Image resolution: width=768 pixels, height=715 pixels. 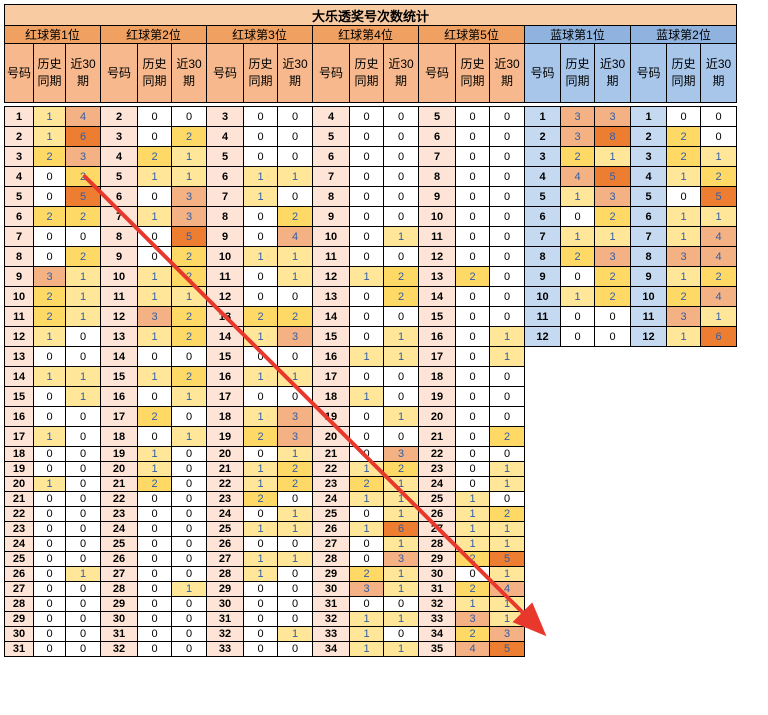 What do you see at coordinates (225, 559) in the screenshot?
I see `red-number-cell: 27` at bounding box center [225, 559].